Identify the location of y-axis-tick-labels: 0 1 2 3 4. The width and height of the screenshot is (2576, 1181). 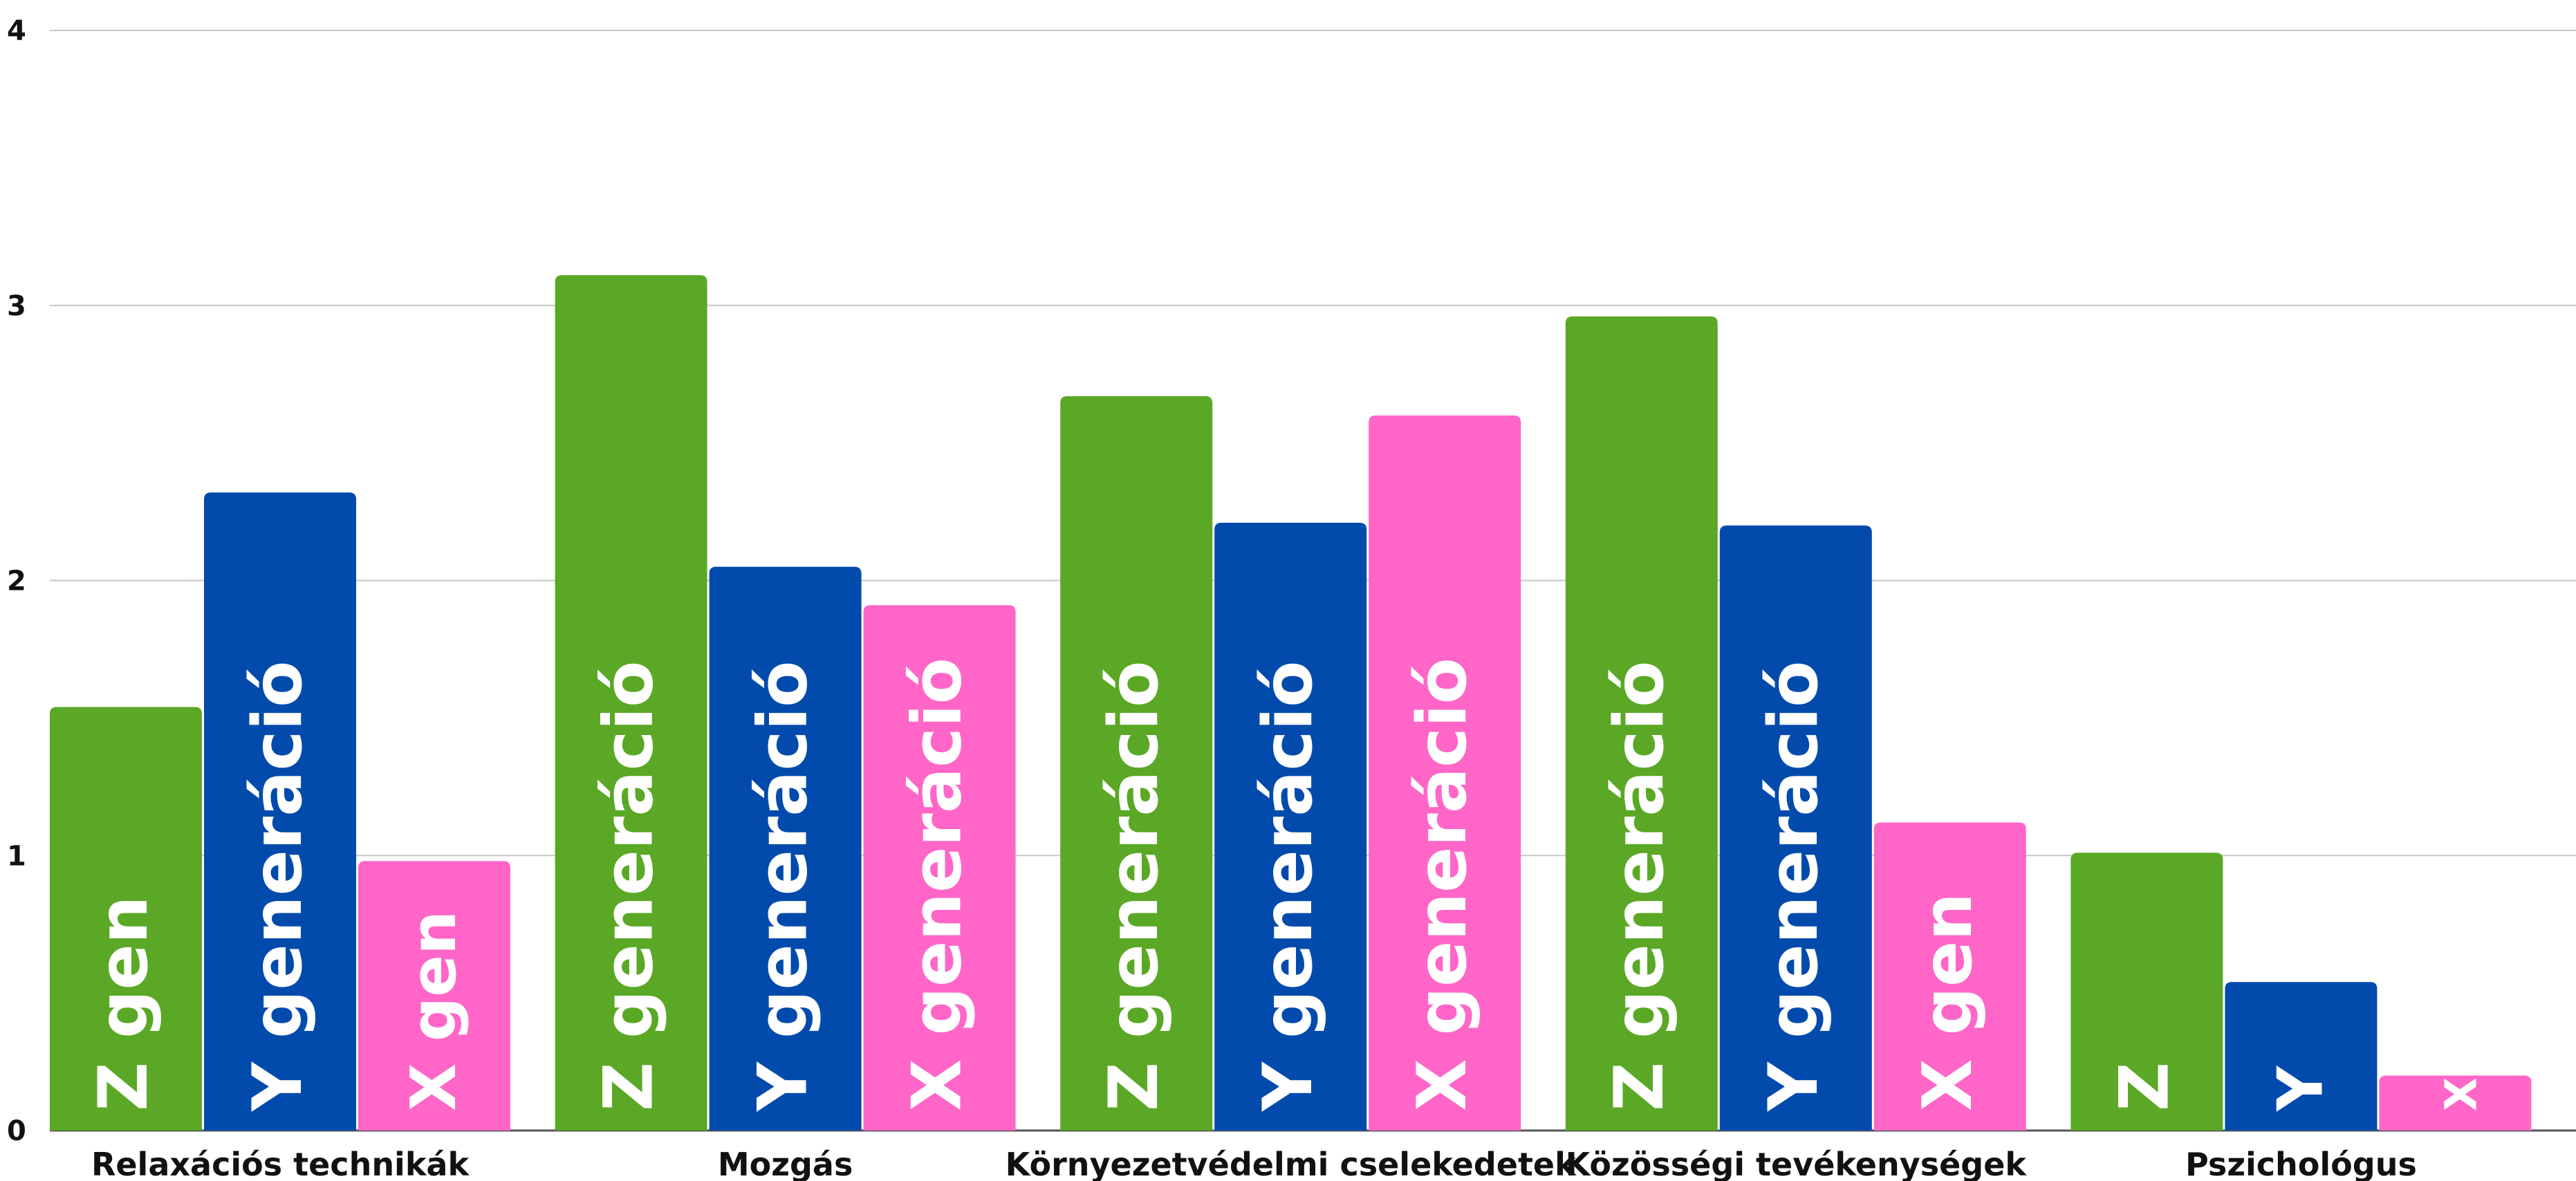
(16, 581).